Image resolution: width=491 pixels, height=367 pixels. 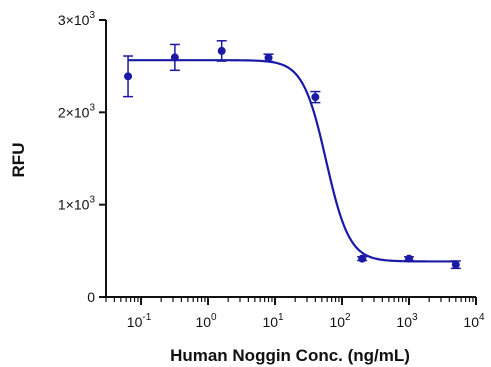 I want to click on y-tick-label-main: 1×10, so click(x=74, y=205).